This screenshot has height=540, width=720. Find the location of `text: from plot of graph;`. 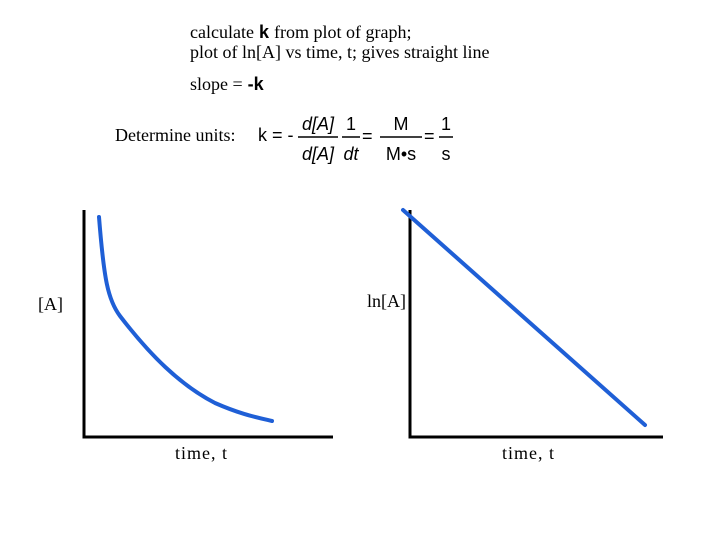

text: from plot of graph; is located at coordinates (342, 32).